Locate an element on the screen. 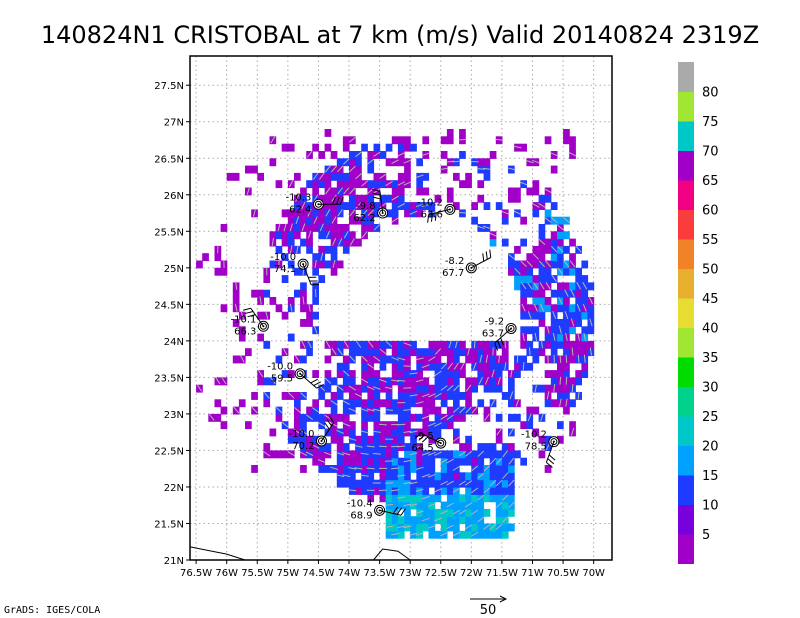 Image resolution: width=800 pixels, height=618 pixels. dropsonde-temperature: -10.3 is located at coordinates (299, 197).